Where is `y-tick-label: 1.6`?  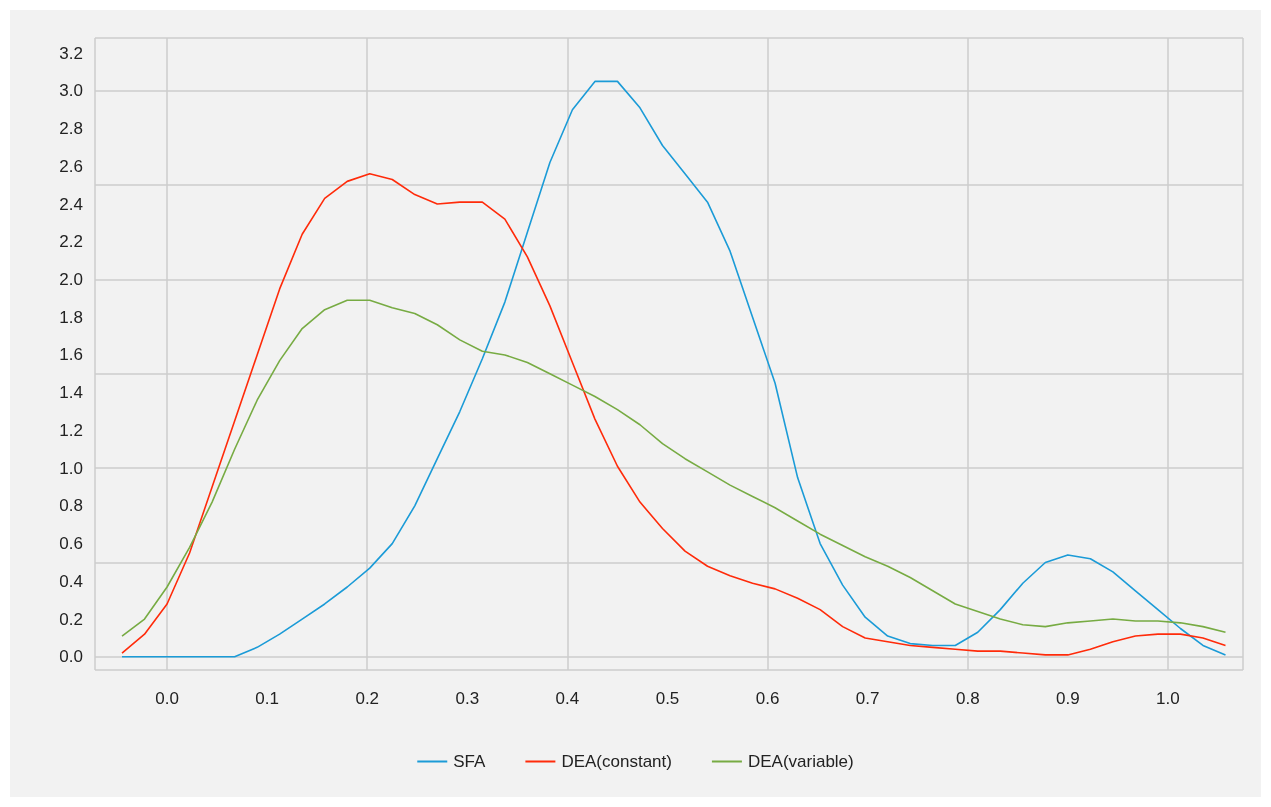
y-tick-label: 1.6 is located at coordinates (71, 355).